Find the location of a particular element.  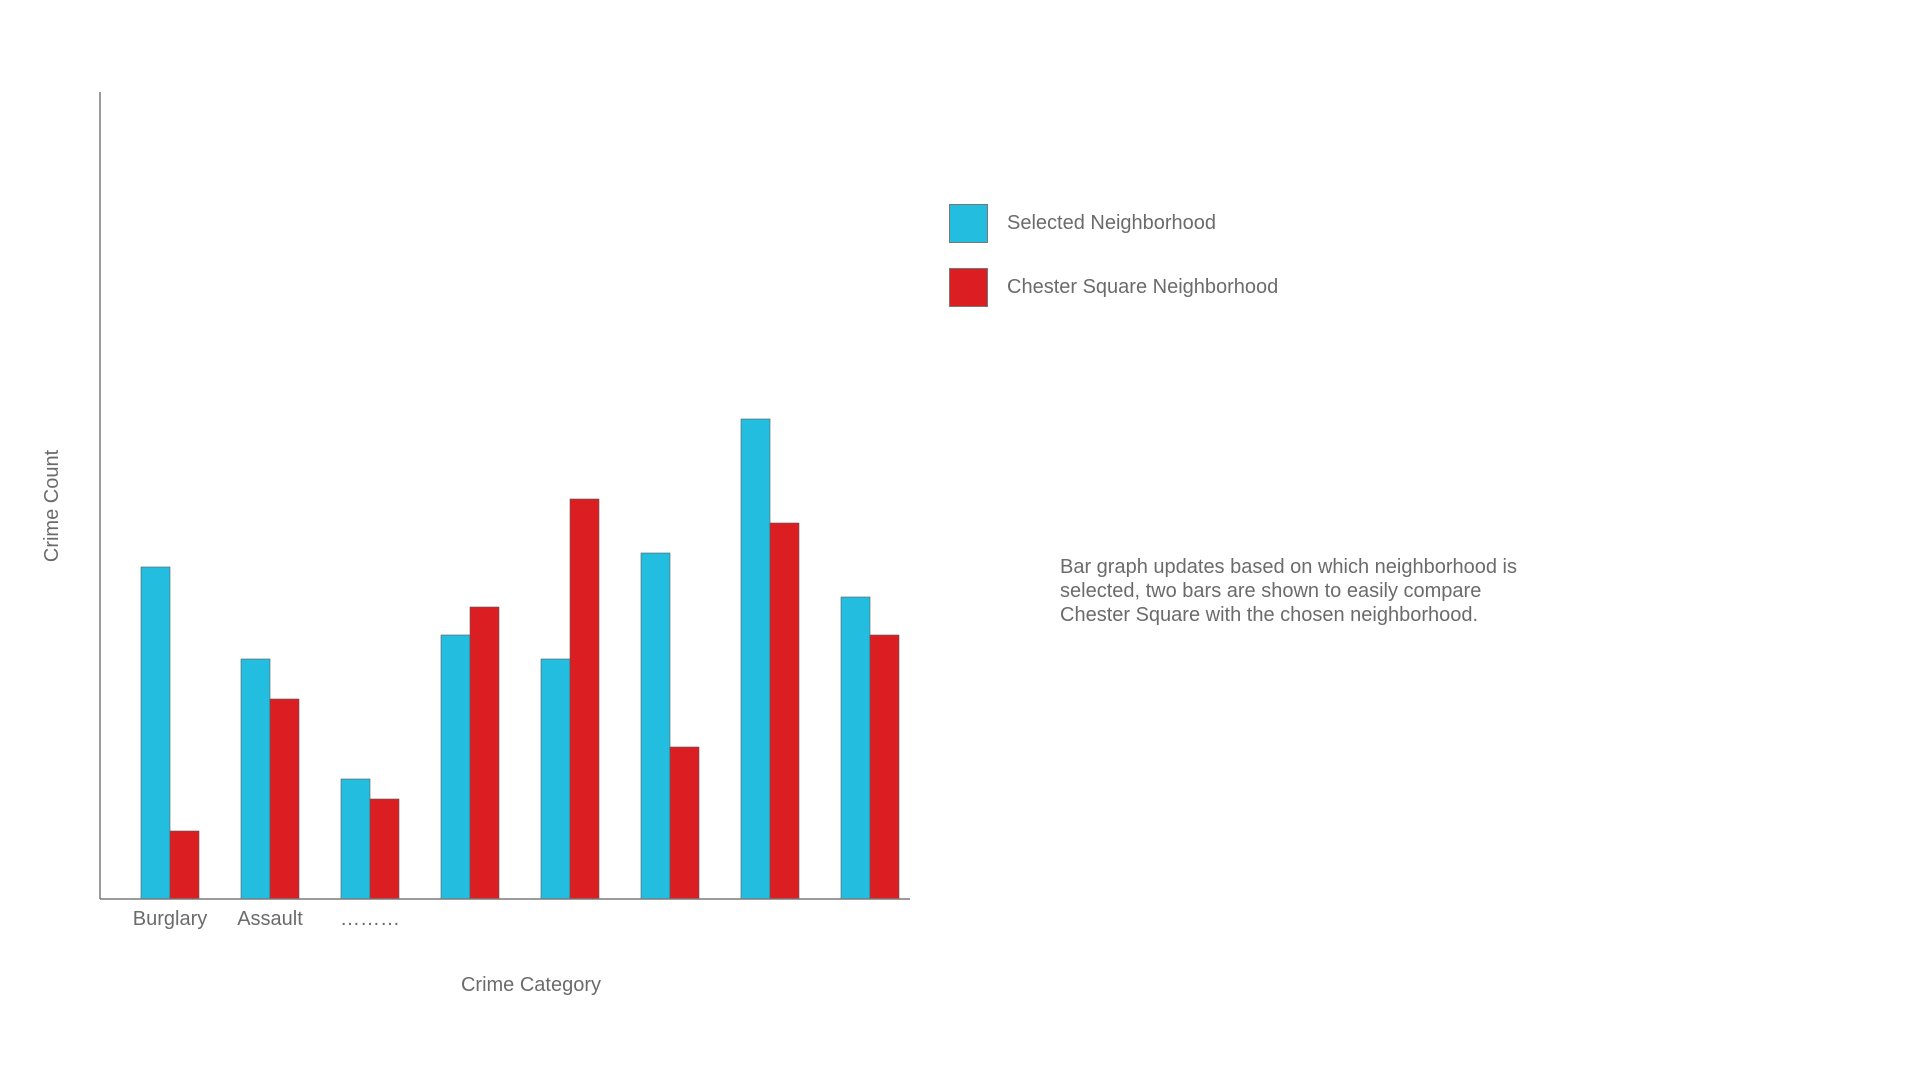

legend-label-selected: Selected Neighborhood is located at coordinates (1112, 222).